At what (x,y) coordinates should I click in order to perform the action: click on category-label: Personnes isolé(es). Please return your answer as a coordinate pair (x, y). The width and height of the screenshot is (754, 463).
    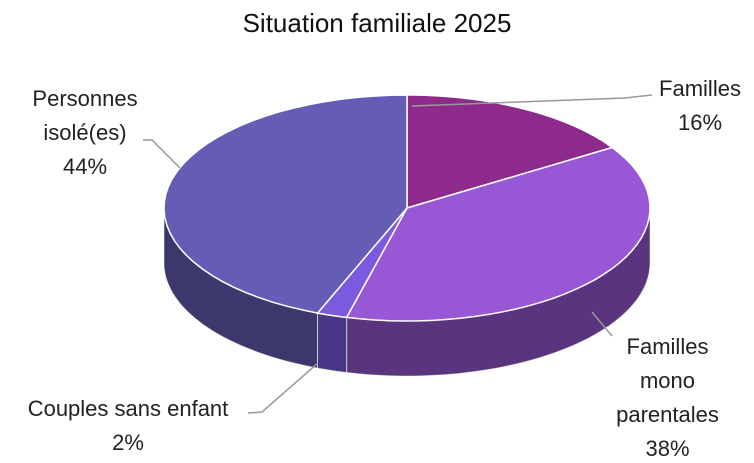
    Looking at the image, I should click on (85, 115).